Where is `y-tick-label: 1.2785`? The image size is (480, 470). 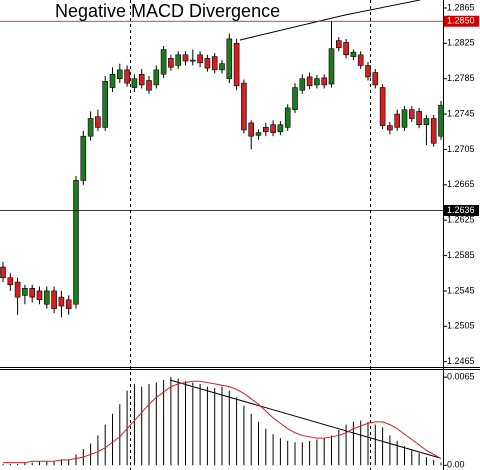
y-tick-label: 1.2785 is located at coordinates (461, 78).